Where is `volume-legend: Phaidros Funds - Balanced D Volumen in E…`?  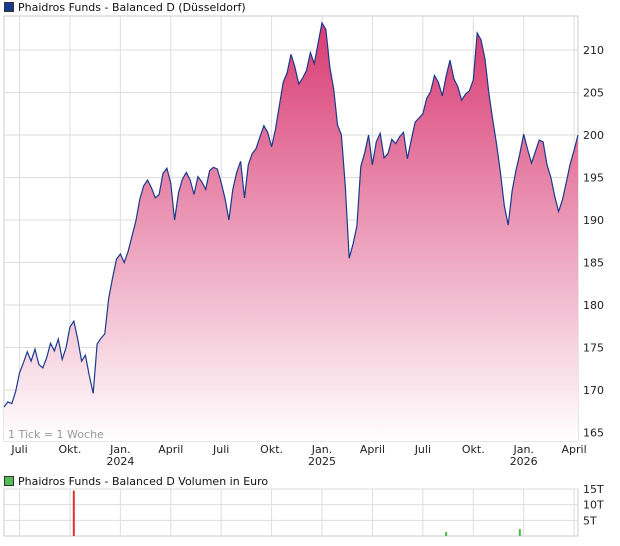
volume-legend: Phaidros Funds - Balanced D Volumen in E… is located at coordinates (136, 481).